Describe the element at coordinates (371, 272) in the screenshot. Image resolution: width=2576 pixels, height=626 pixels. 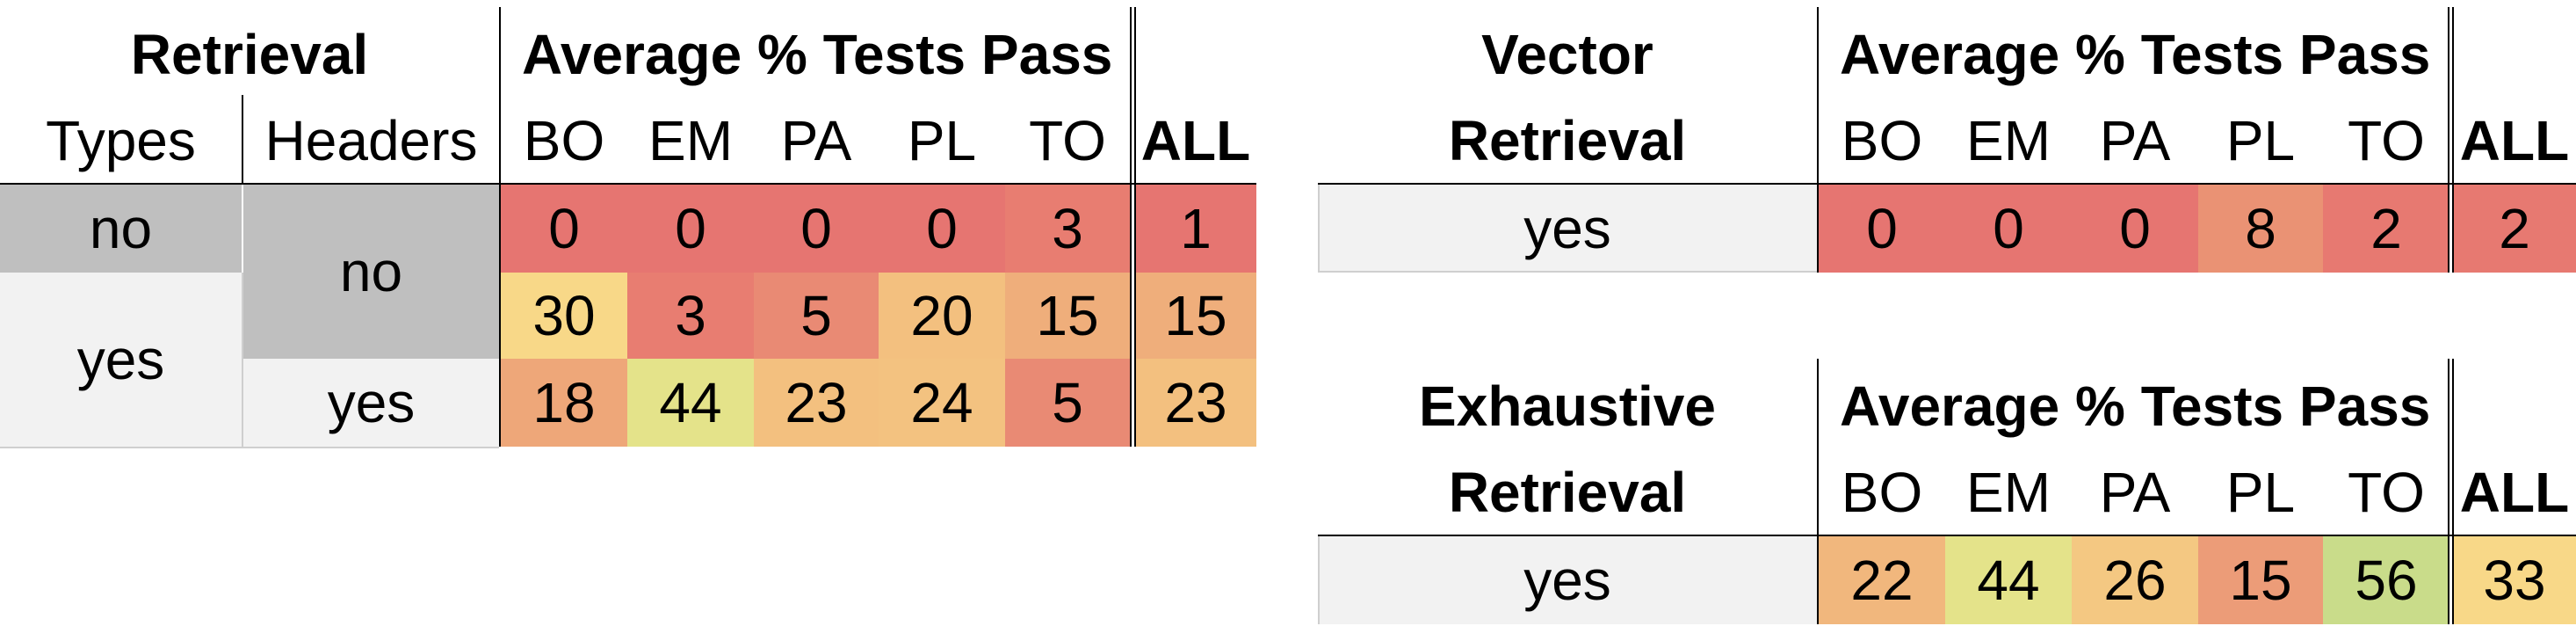
I see `headers-no: no` at that location.